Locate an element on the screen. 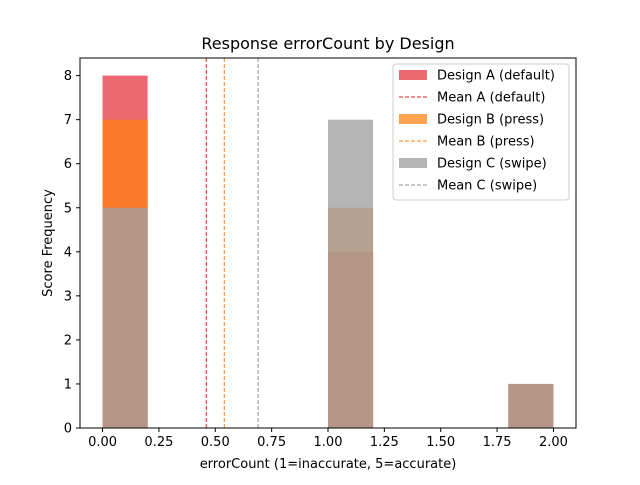 This screenshot has width=640, height=485. legend-label-design-a-default: Design A (default) is located at coordinates (496, 76).